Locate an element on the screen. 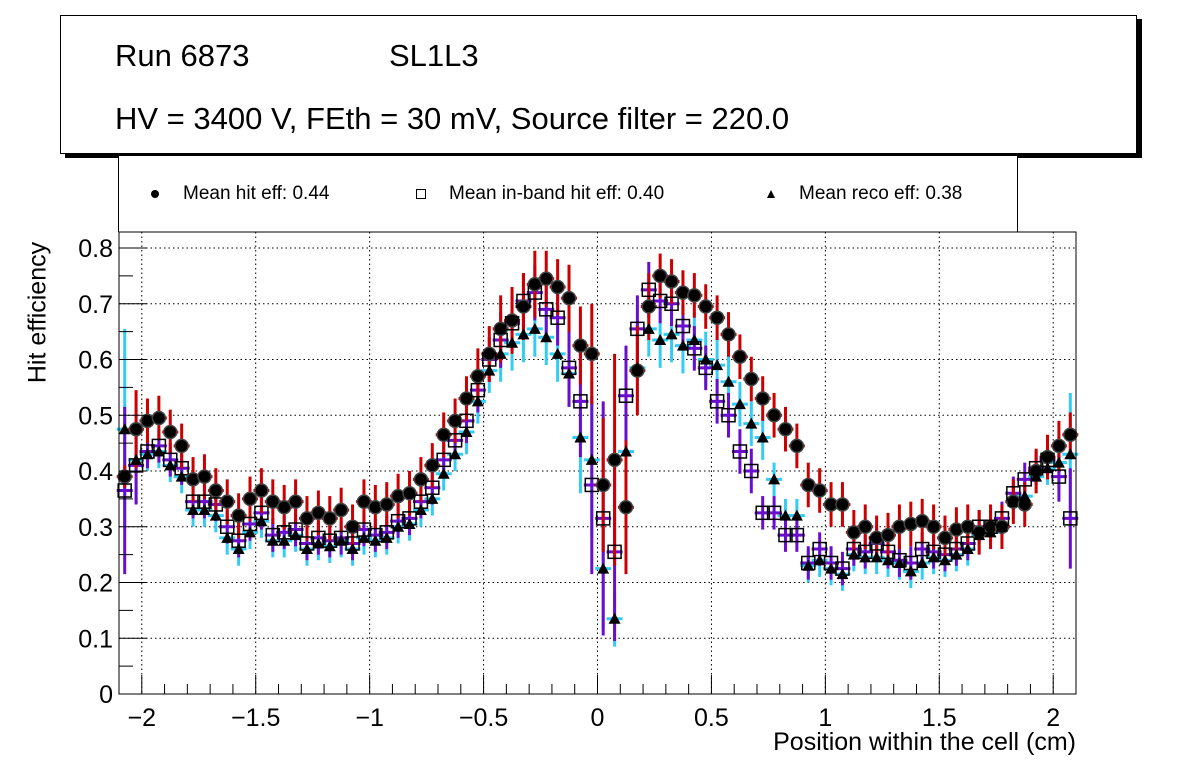 This screenshot has height=772, width=1196. x-tick-label: 0.5 is located at coordinates (711, 718).